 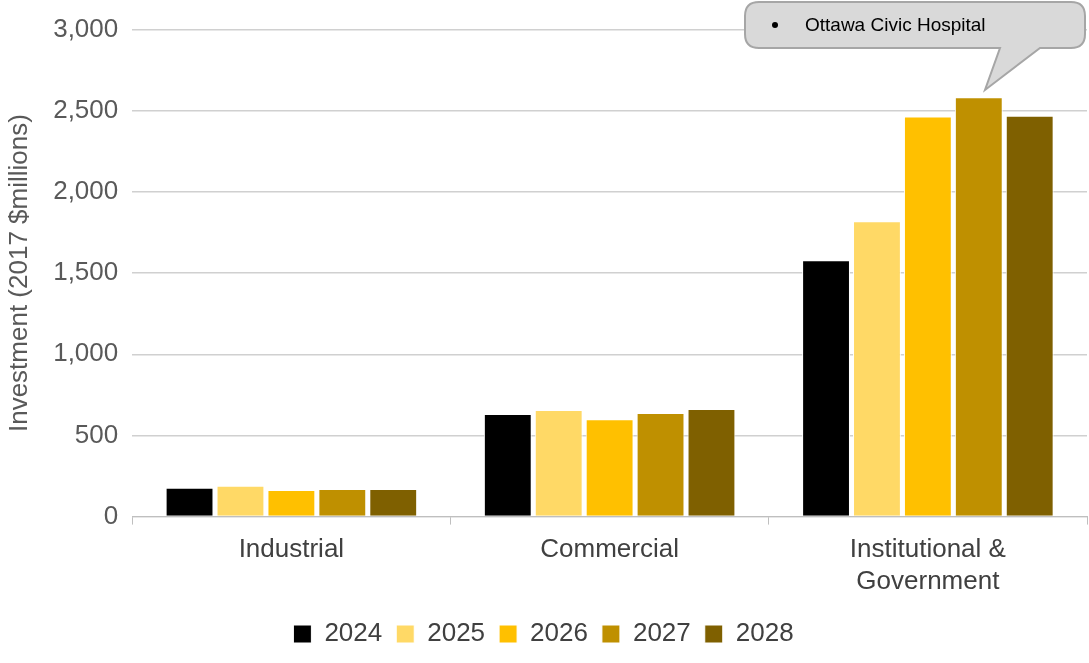 I want to click on y-tick-label: 1,500, so click(x=86, y=271).